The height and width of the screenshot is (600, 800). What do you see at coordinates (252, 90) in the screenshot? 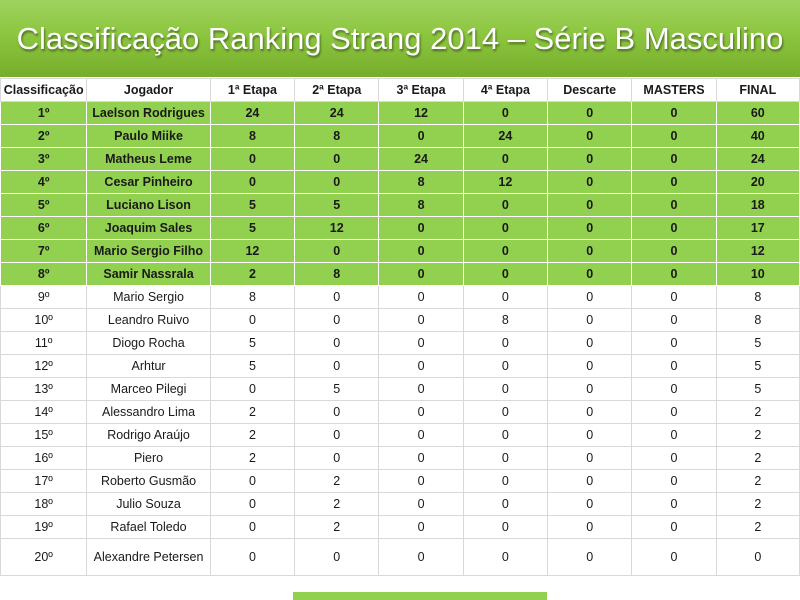
I see `header-etapa-1: 1ª Etapa` at bounding box center [252, 90].